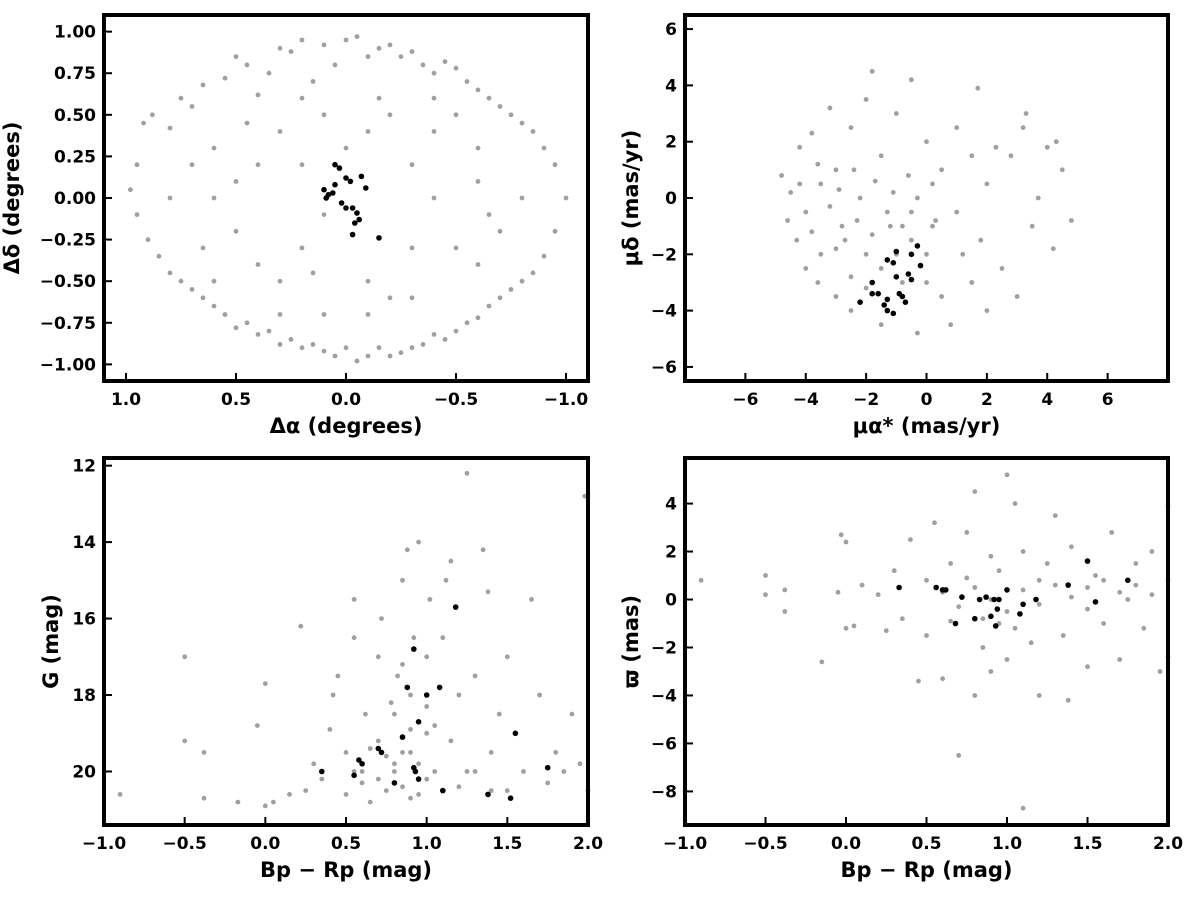  I want to click on series-member, so click(1013, 593).